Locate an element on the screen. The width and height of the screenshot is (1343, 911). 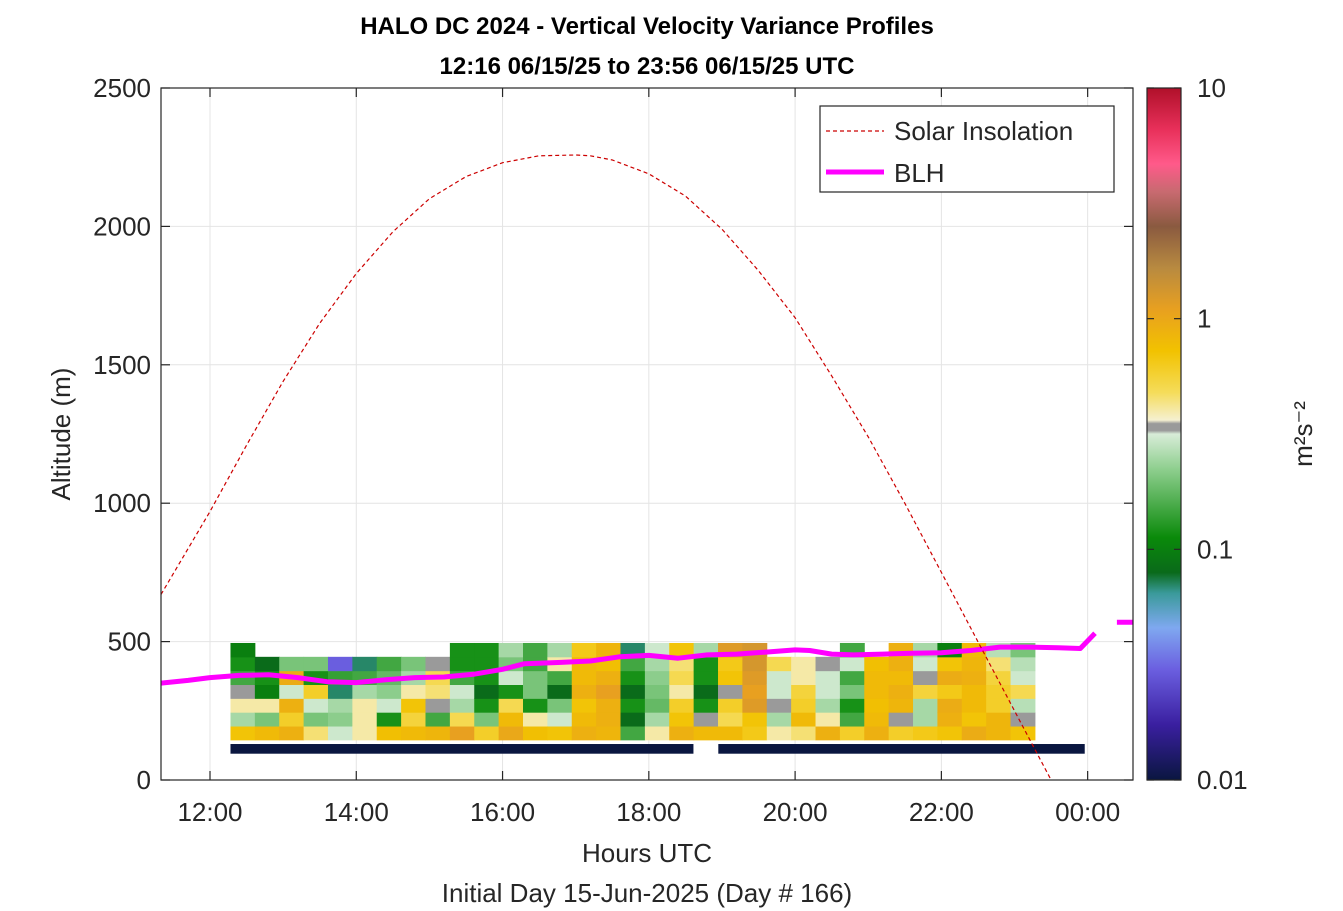
y-tick-label: 0 is located at coordinates (144, 780).